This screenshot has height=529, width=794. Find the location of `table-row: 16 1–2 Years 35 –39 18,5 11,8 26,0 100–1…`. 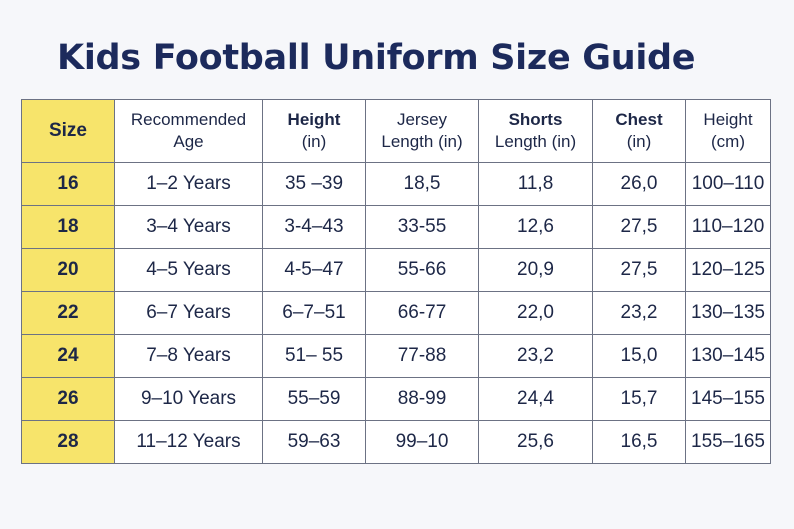

table-row: 16 1–2 Years 35 –39 18,5 11,8 26,0 100–1… is located at coordinates (396, 184).